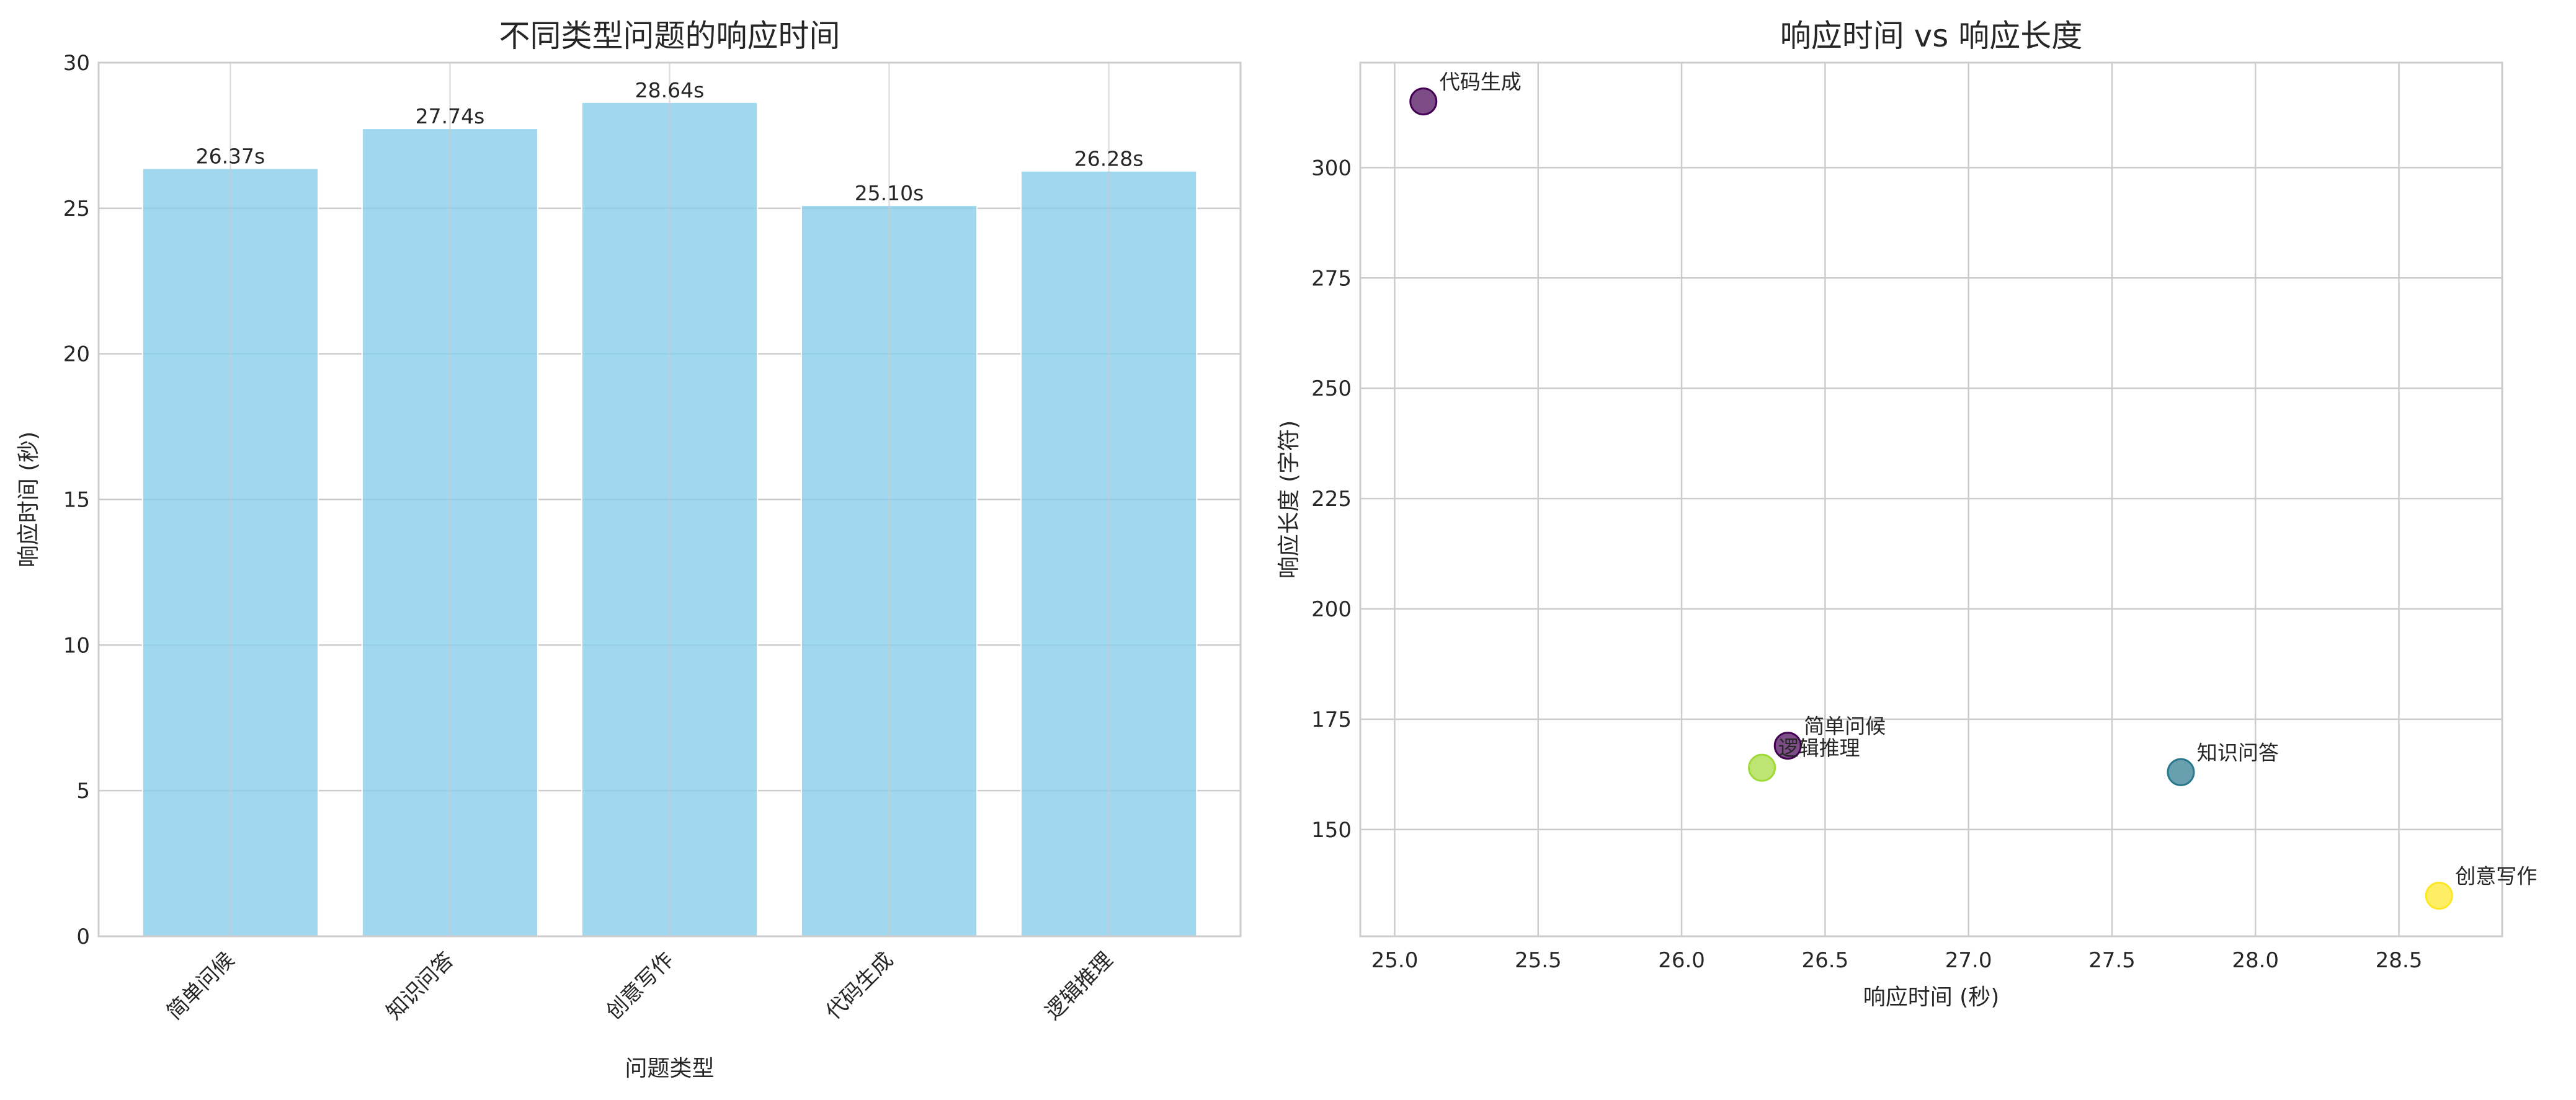  Describe the element at coordinates (29, 500) in the screenshot. I see `y-axis-label: 响应时间 (秒)` at that location.